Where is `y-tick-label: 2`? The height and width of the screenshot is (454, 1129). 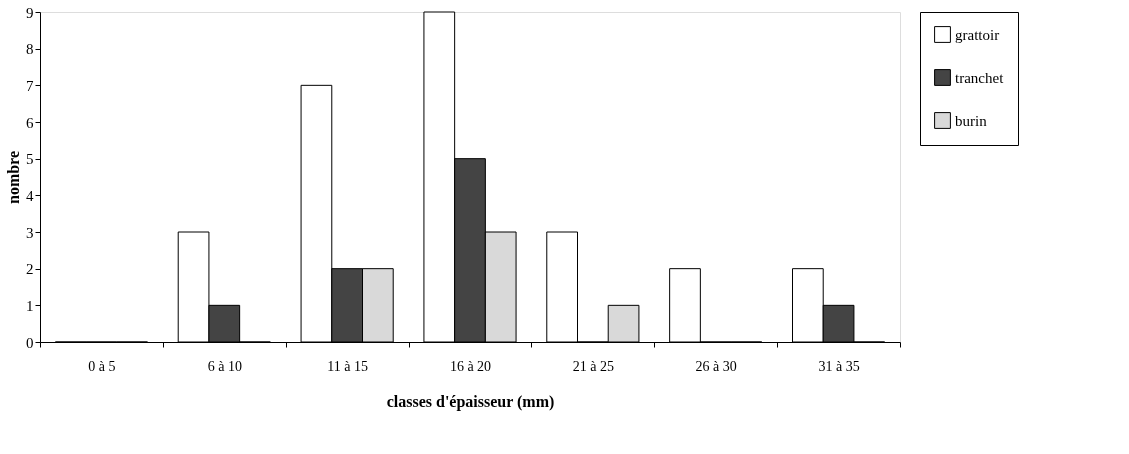 y-tick-label: 2 is located at coordinates (30, 269).